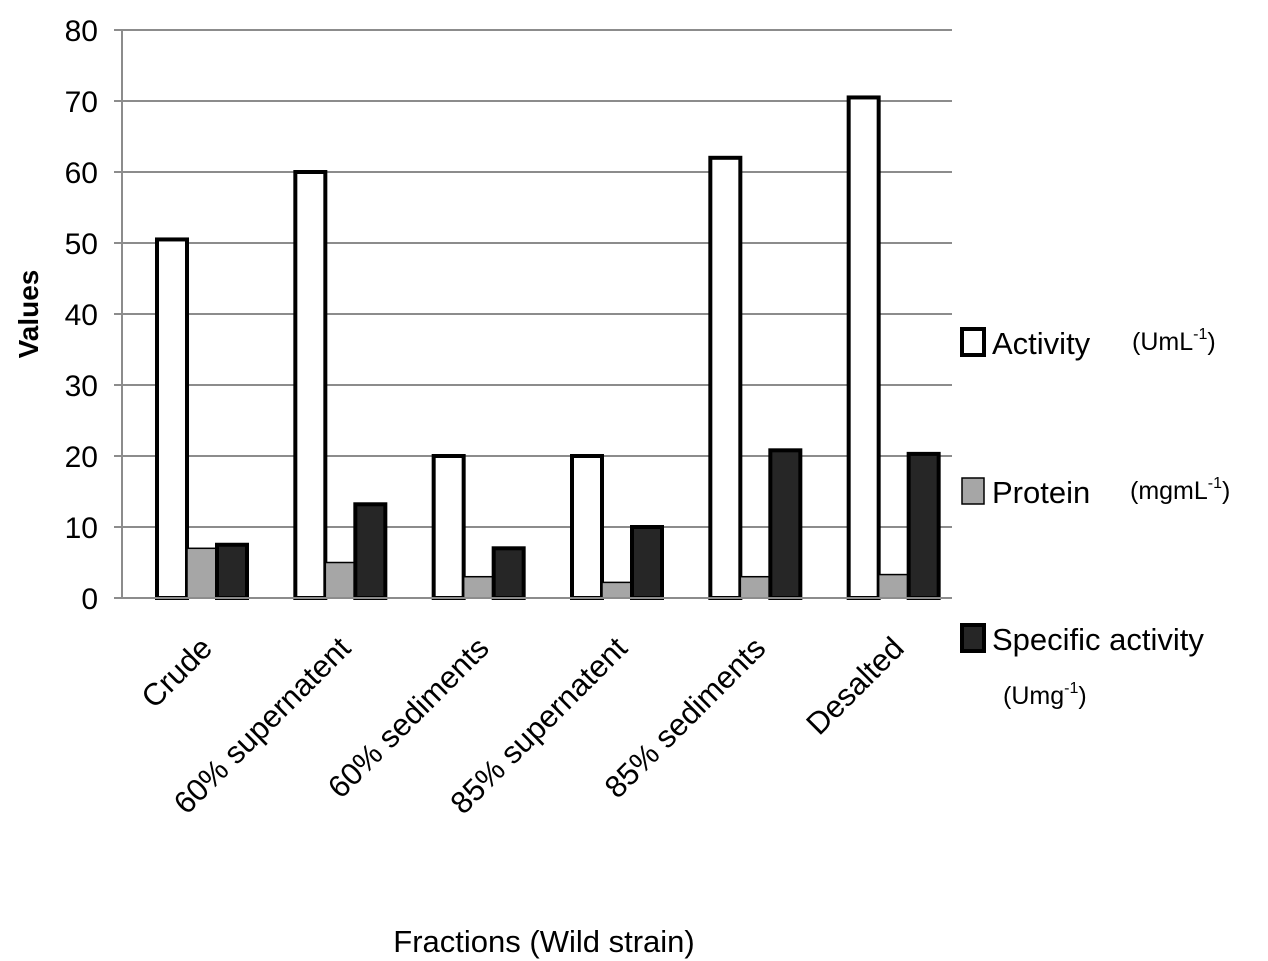 The width and height of the screenshot is (1268, 961). What do you see at coordinates (28, 314) in the screenshot?
I see `y-axis-title: Values` at bounding box center [28, 314].